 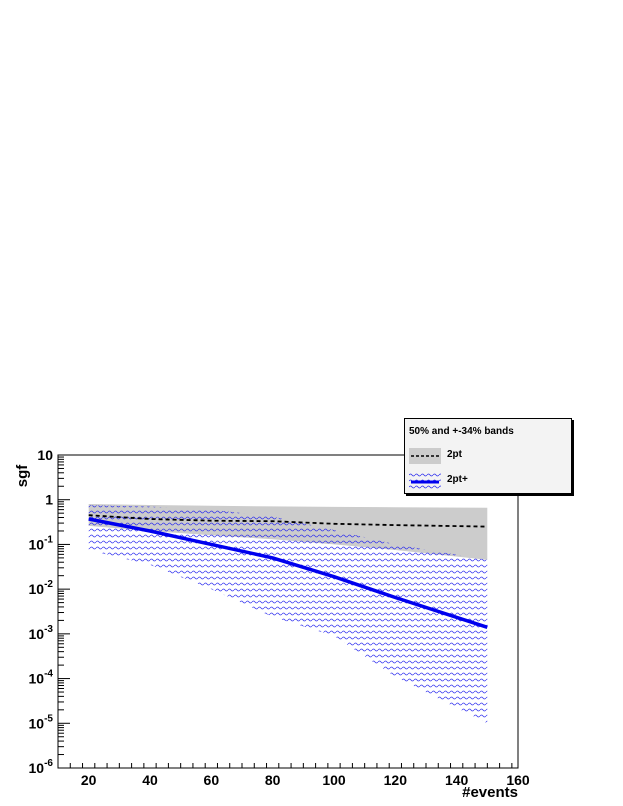 I want to click on legend-entry-2pt: 2pt, so click(x=488, y=456).